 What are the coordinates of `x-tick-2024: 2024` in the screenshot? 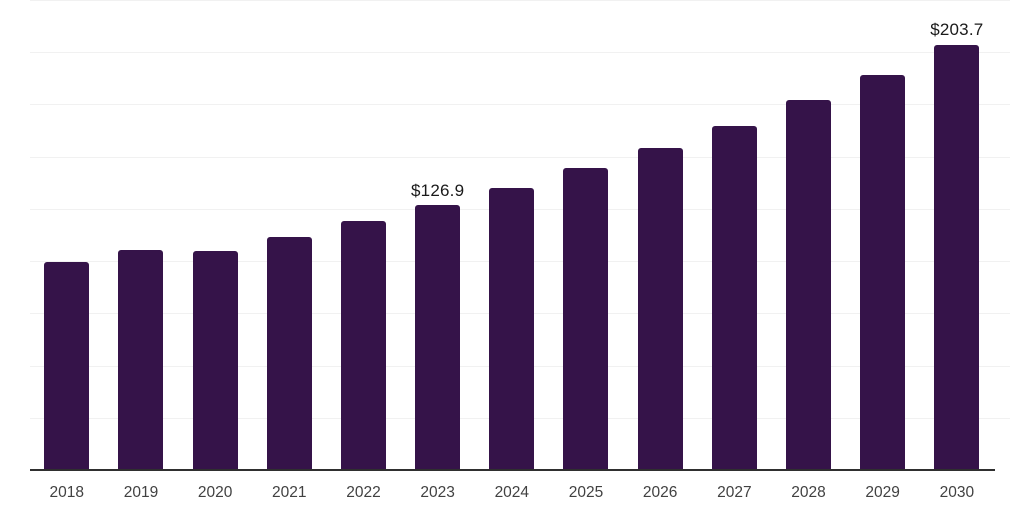 It's located at (512, 492).